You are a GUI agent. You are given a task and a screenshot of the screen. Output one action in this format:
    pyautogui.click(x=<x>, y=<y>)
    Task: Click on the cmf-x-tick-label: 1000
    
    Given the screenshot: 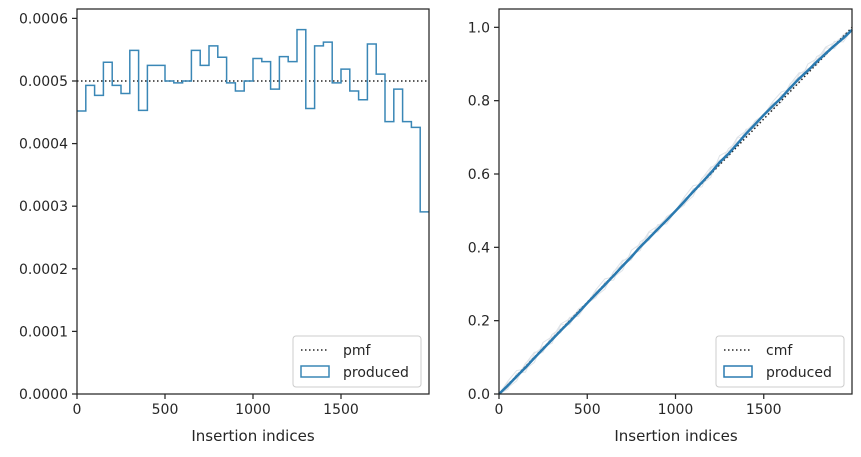 What is the action you would take?
    pyautogui.click(x=676, y=410)
    